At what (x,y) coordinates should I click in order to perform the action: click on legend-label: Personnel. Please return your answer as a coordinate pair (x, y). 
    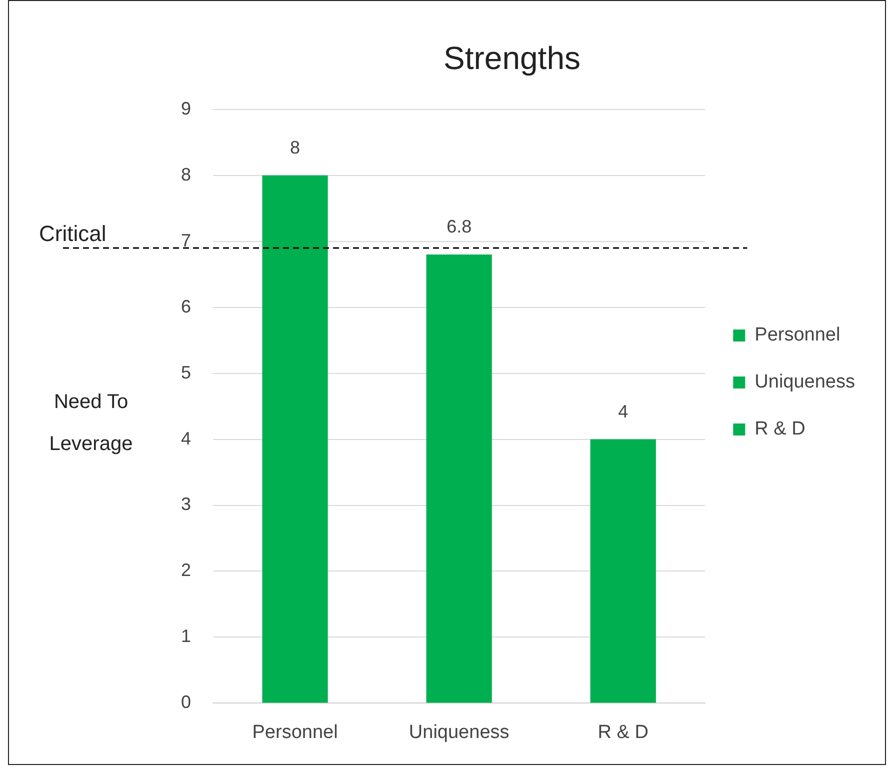
    Looking at the image, I should click on (797, 335).